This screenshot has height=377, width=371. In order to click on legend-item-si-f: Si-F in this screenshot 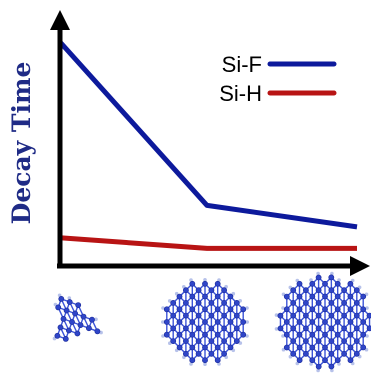, I will do `click(279, 64)`.